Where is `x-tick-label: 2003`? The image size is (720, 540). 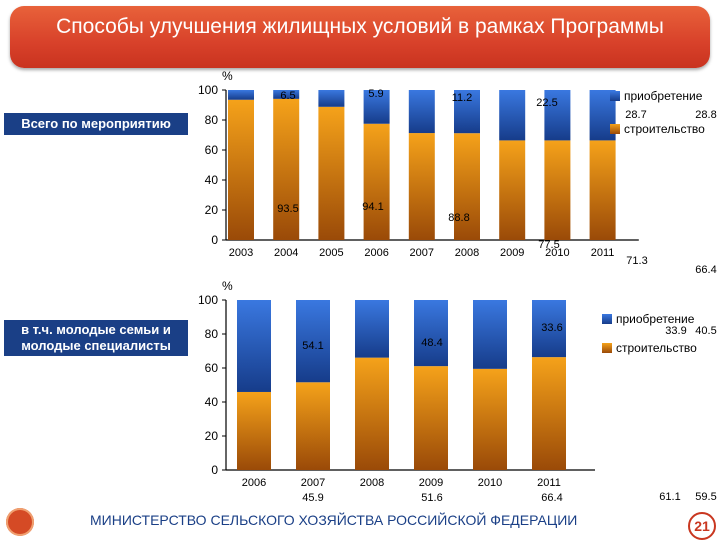 x-tick-label: 2003 is located at coordinates (241, 253).